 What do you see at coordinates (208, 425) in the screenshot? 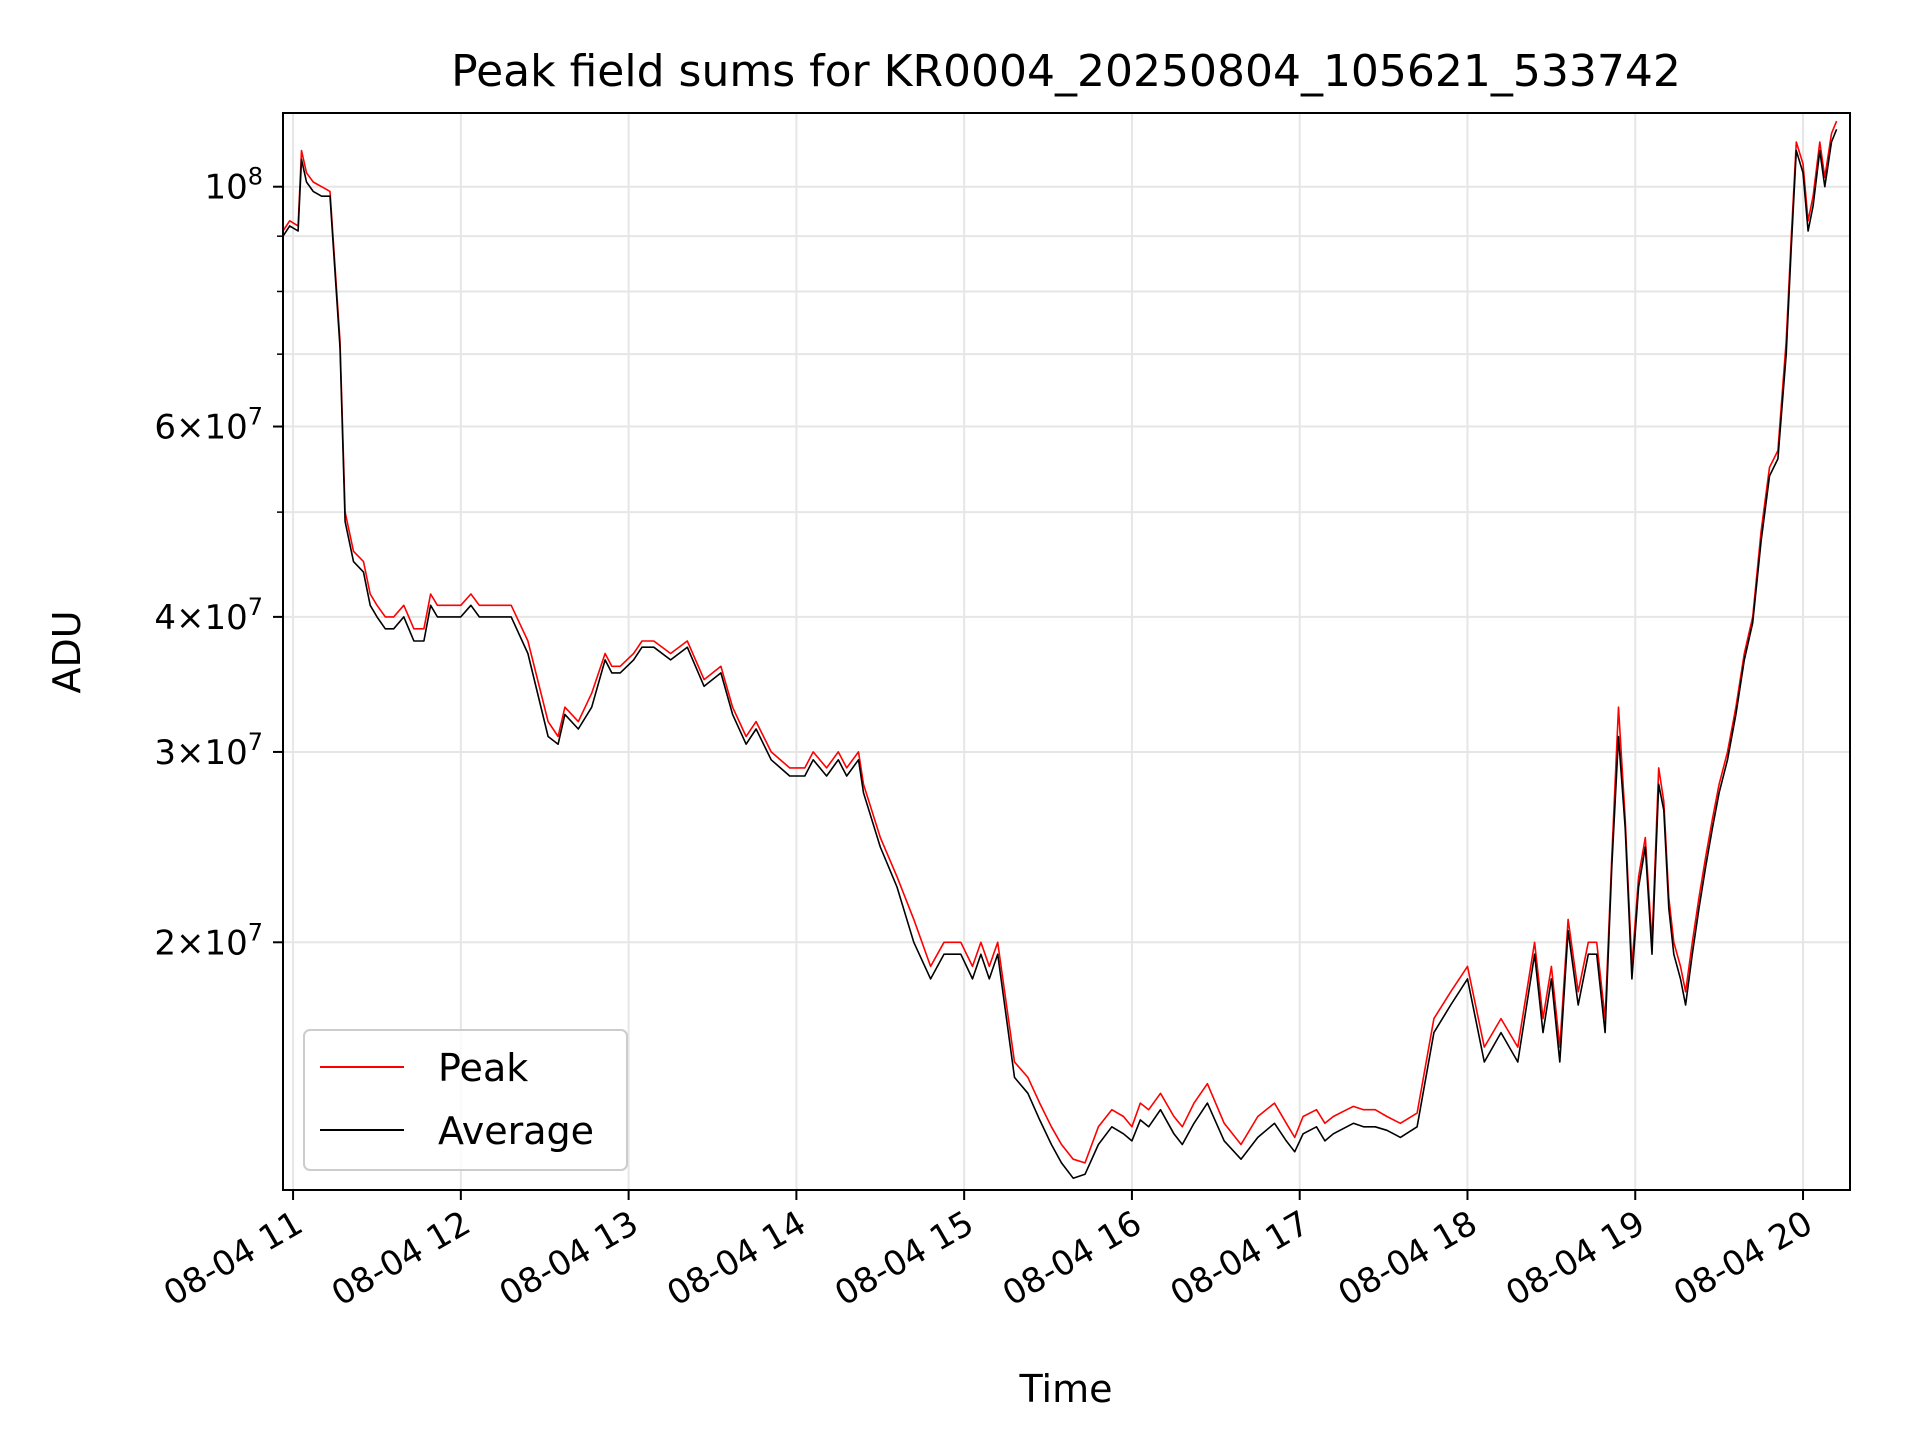
I see `y-tick-label: 6×107` at bounding box center [208, 425].